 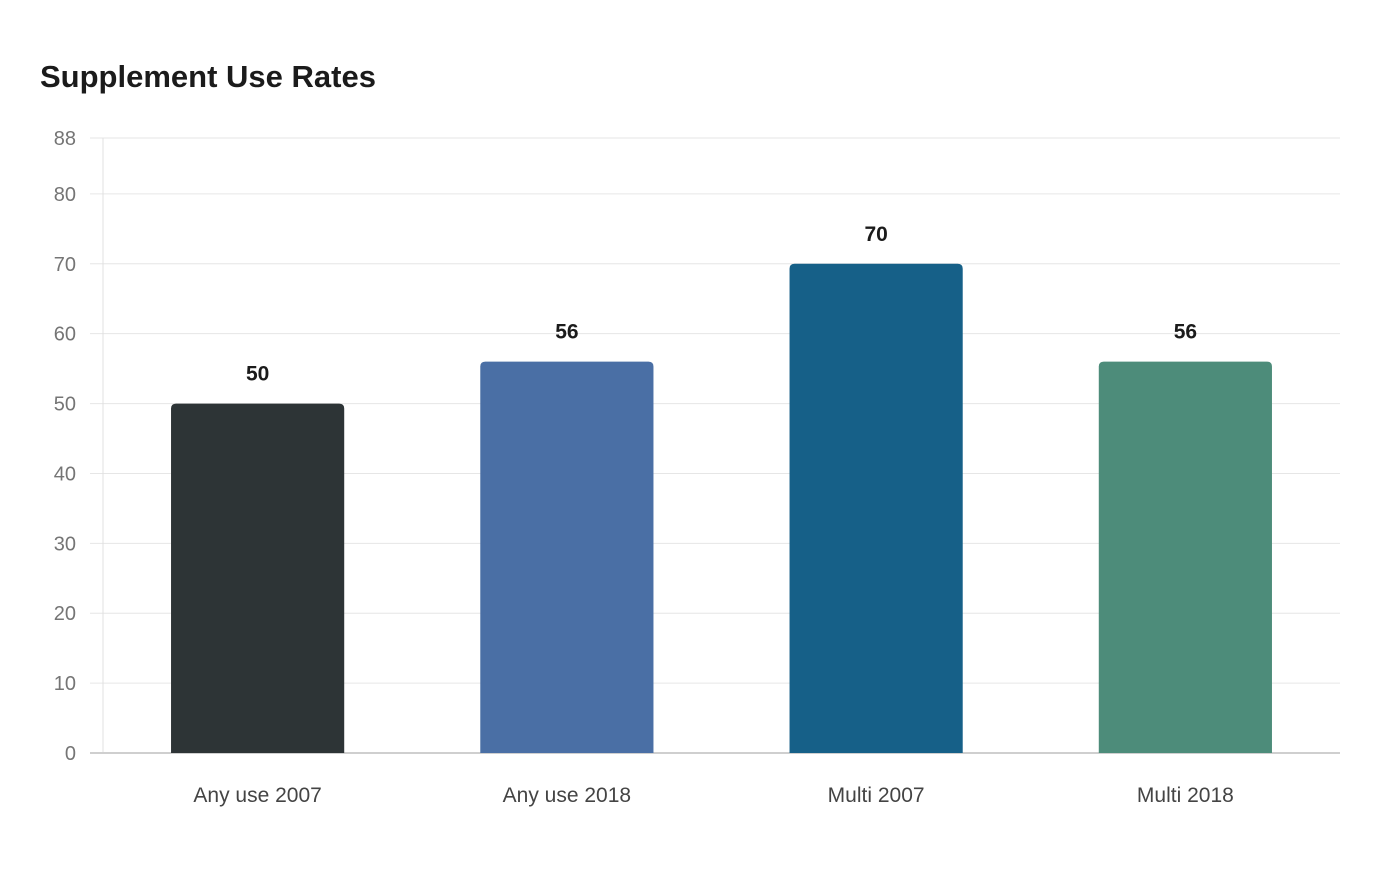 I want to click on y-tick-label: 60, so click(x=65, y=335).